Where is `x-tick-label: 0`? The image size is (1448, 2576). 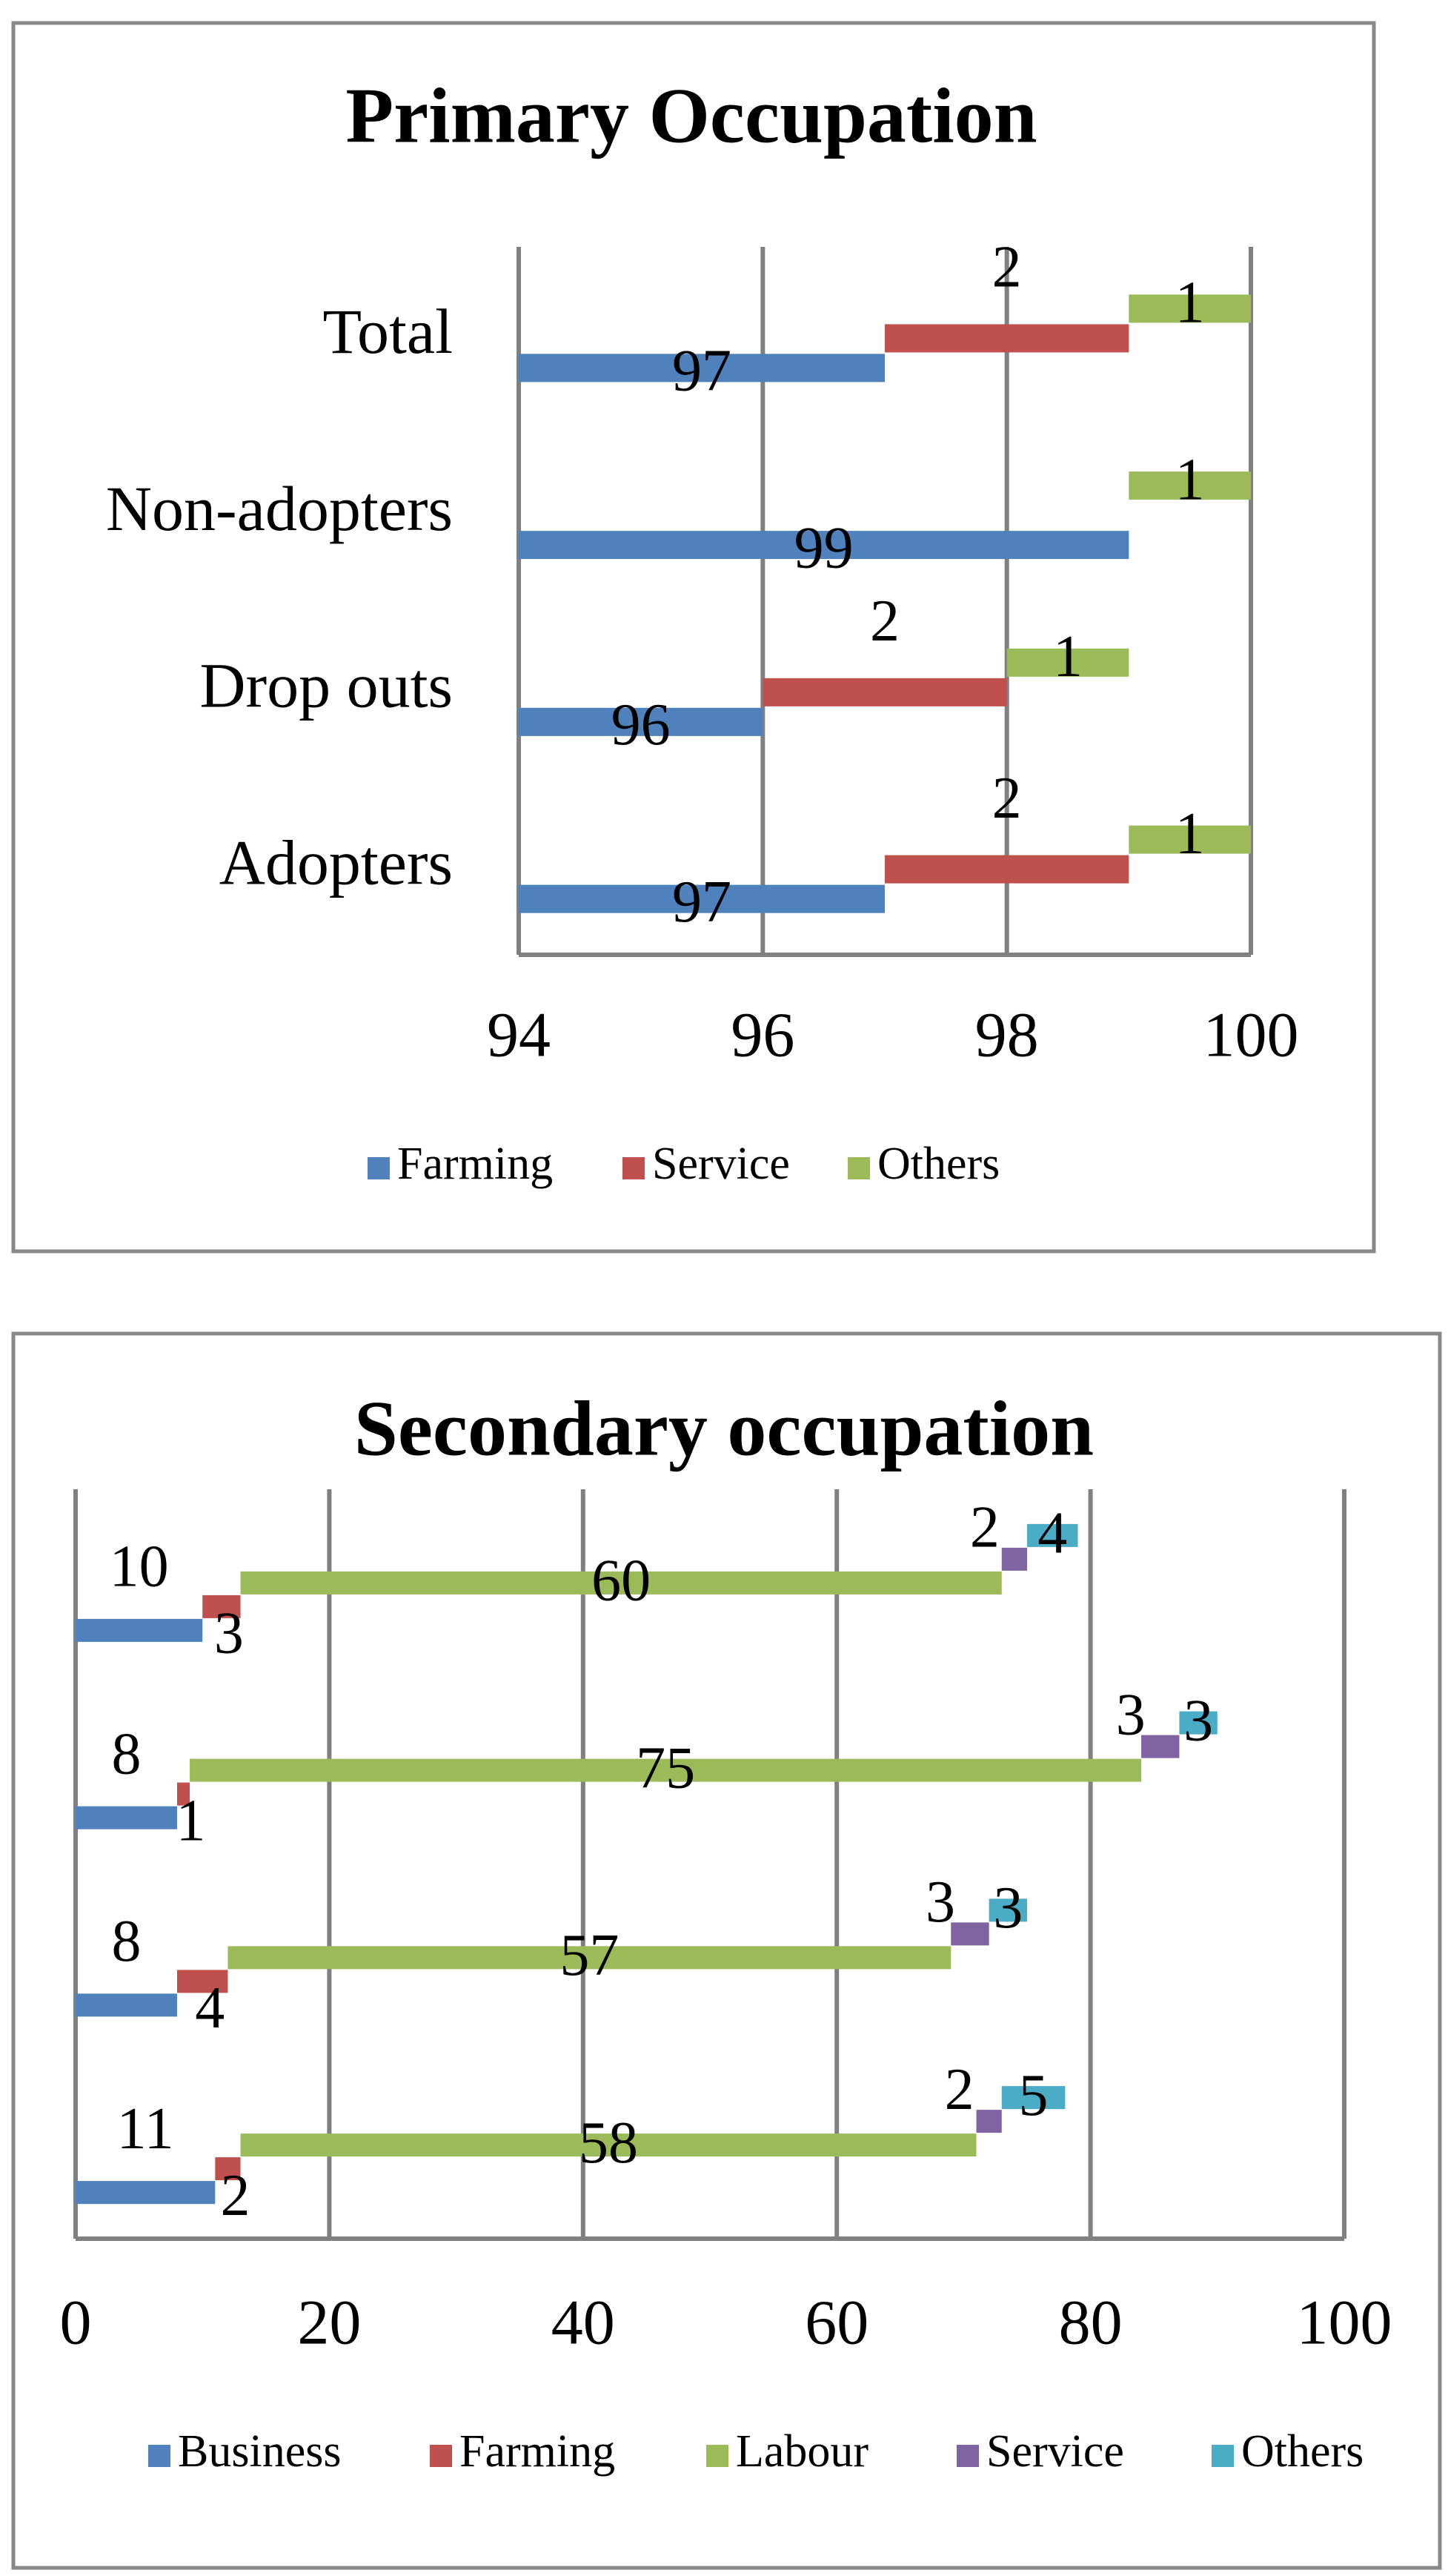
x-tick-label: 0 is located at coordinates (76, 2322).